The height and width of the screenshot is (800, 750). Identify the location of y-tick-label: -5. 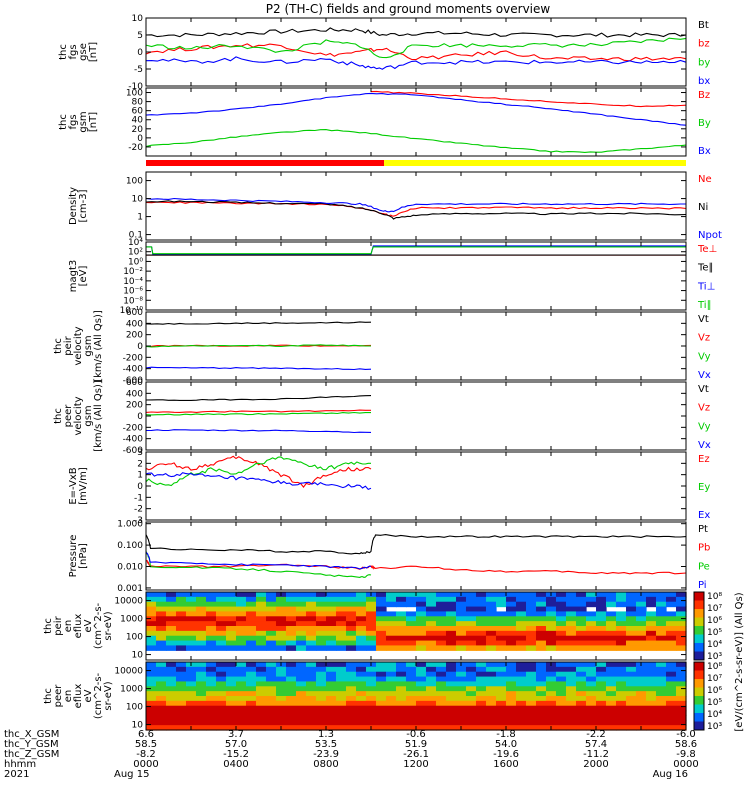
(138, 70).